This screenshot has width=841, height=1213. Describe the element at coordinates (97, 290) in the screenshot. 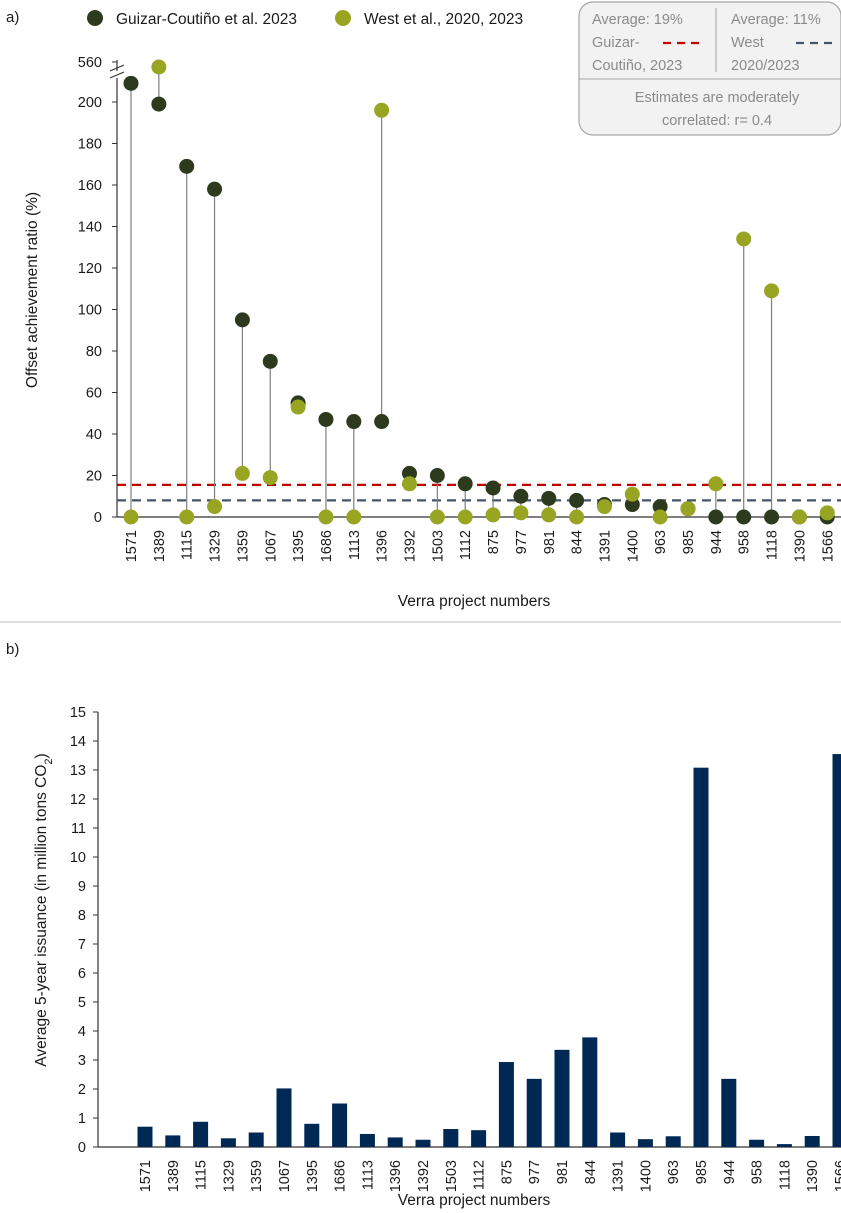

I see `y-ticks-a: 0 20 40 60 80 100 120 140 160 180 200 560` at that location.